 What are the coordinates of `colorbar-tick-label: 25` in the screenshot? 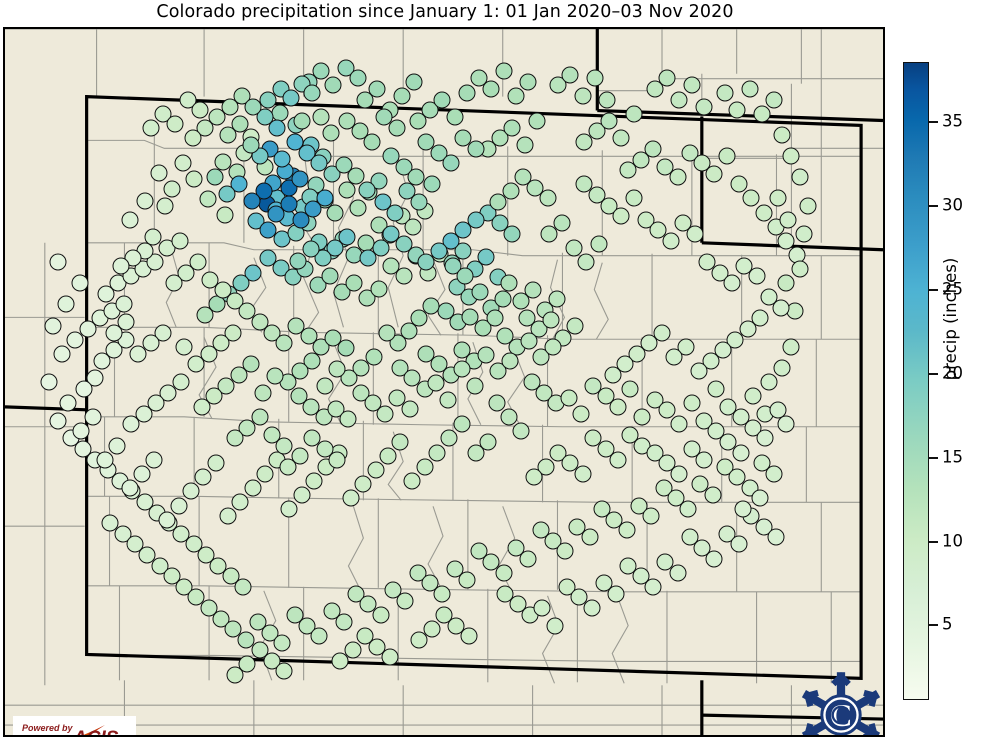 It's located at (952, 289).